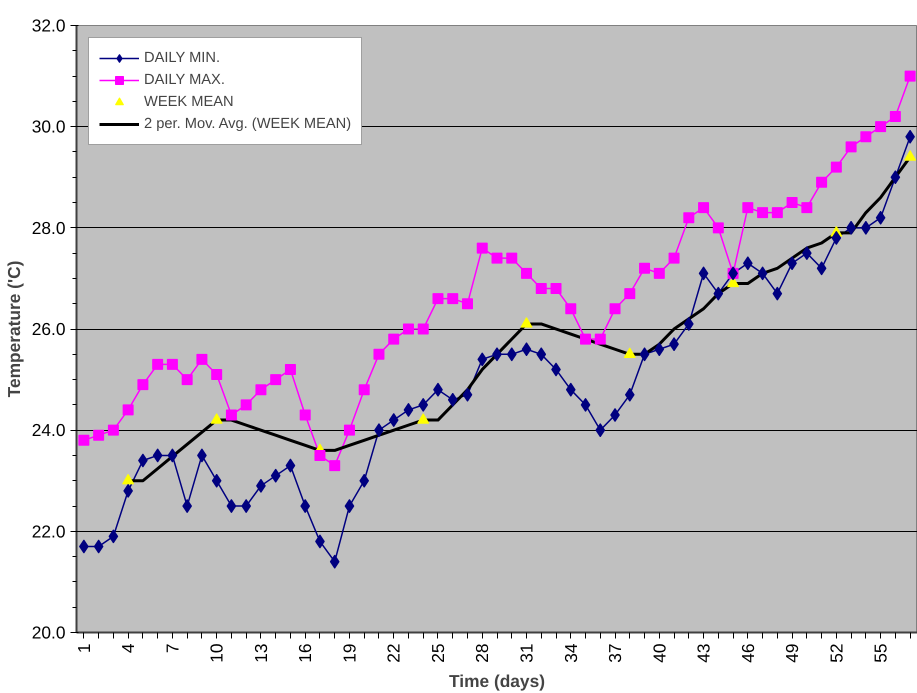 The width and height of the screenshot is (917, 693). Describe the element at coordinates (49, 26) in the screenshot. I see `y-tick-label: 32.0` at that location.